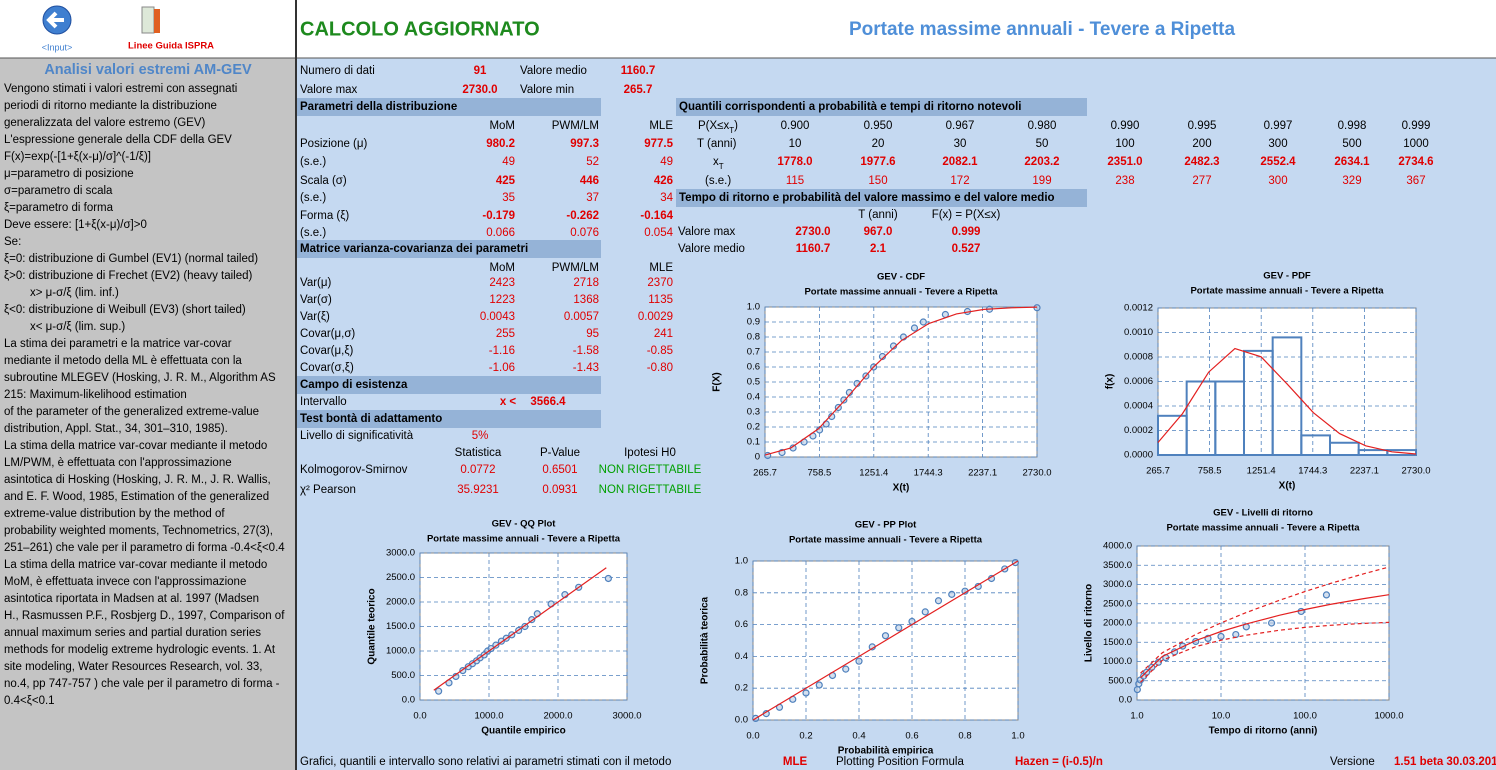 The height and width of the screenshot is (770, 1496). What do you see at coordinates (1415, 471) in the screenshot?
I see `x-tick-label: 2730.0` at bounding box center [1415, 471].